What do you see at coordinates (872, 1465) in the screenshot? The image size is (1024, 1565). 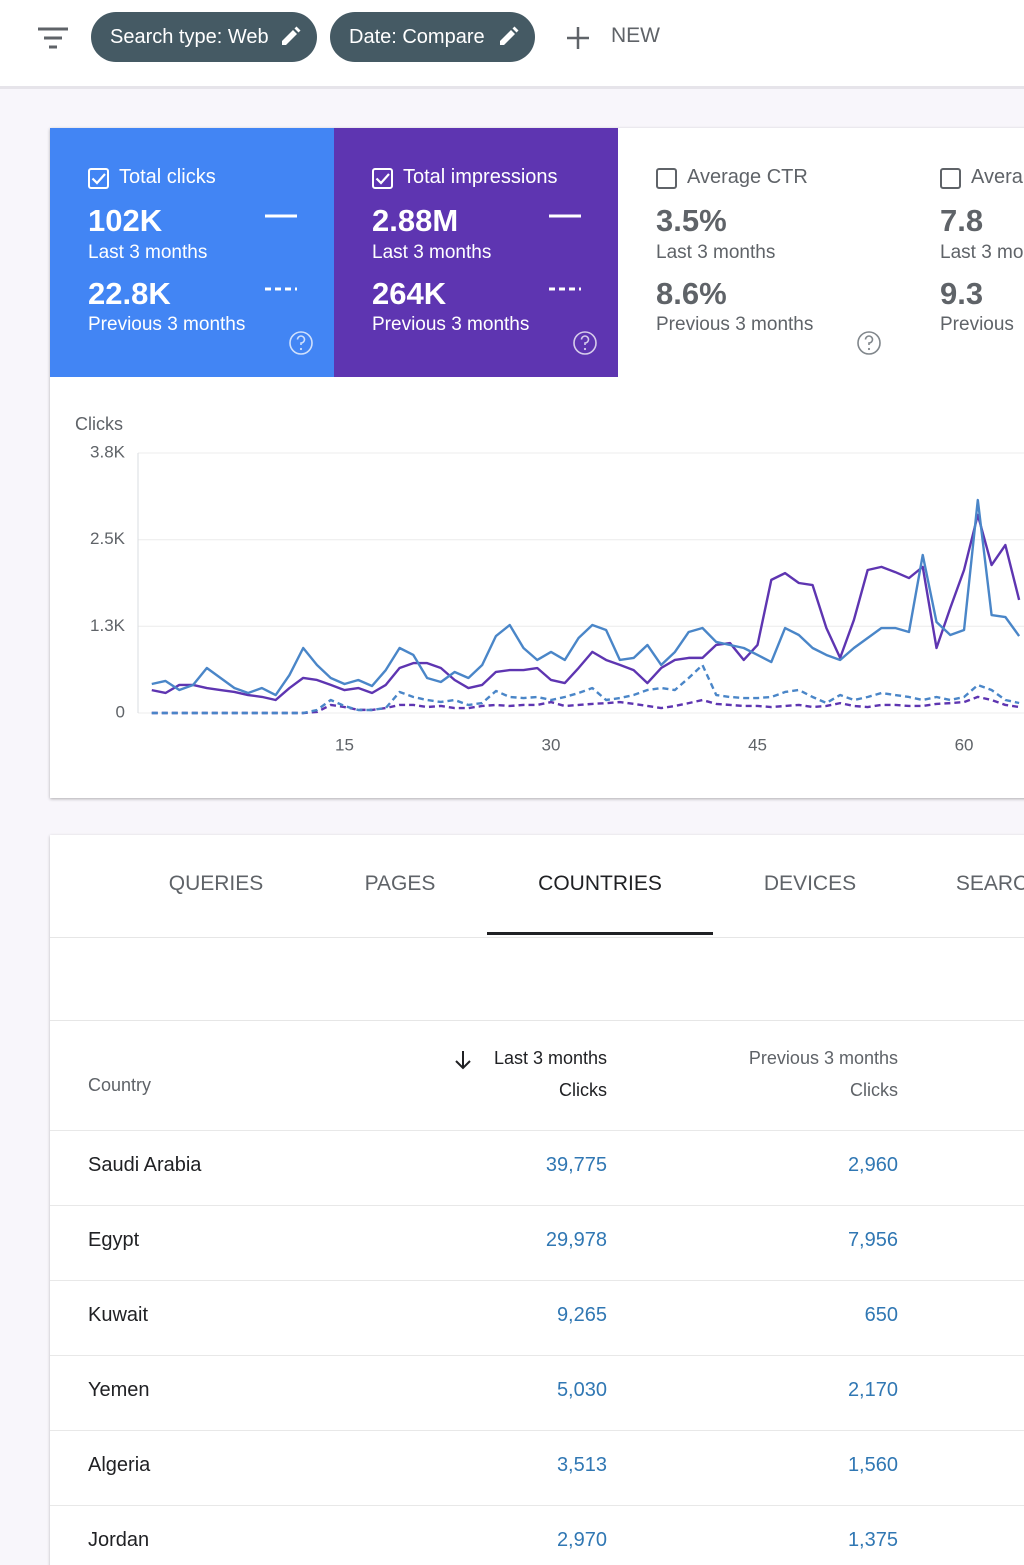 I see `clicks-value: 1,560` at bounding box center [872, 1465].